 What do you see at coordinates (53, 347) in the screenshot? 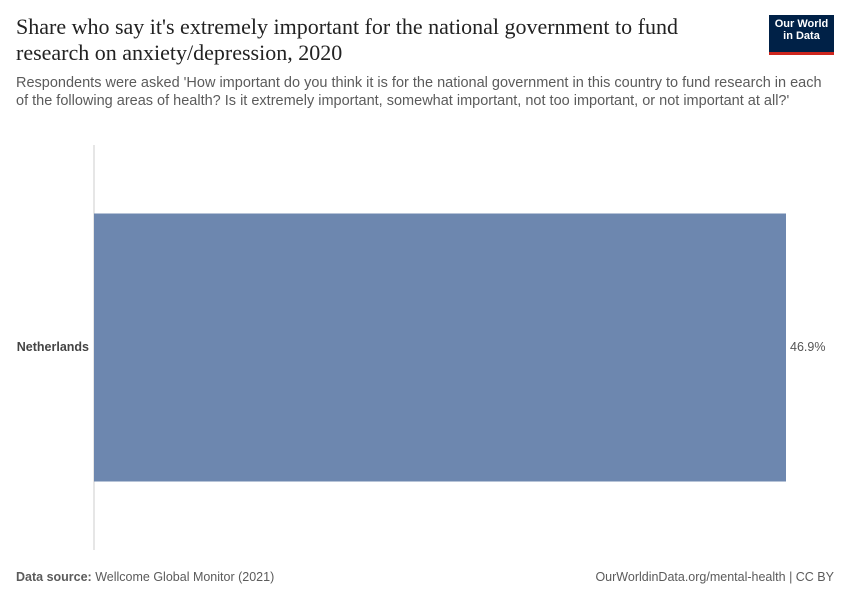
I see `category-label: Netherlands` at bounding box center [53, 347].